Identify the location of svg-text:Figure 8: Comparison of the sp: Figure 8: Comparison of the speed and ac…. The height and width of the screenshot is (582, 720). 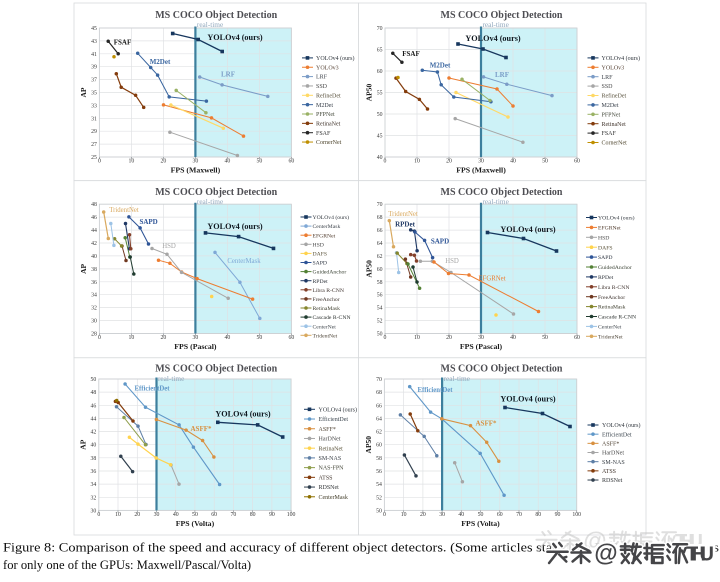
(361, 548).